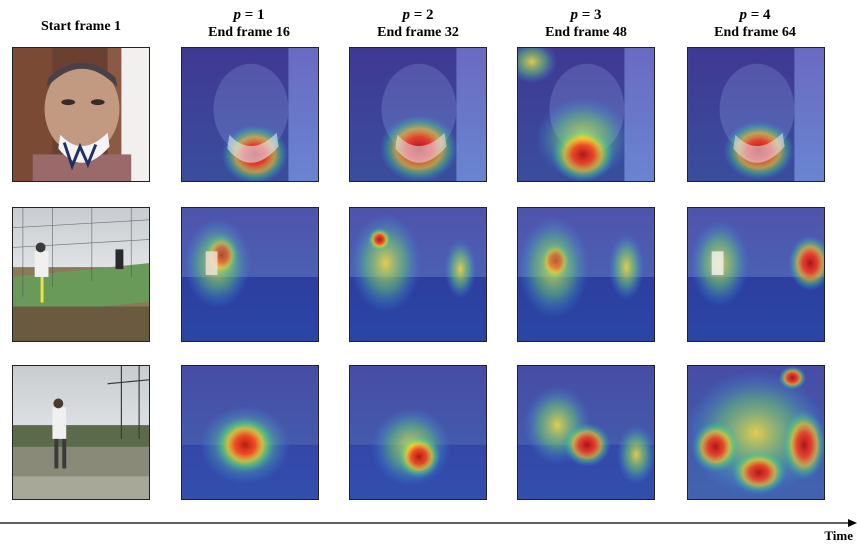 This screenshot has width=857, height=544. I want to click on row3-heatmap-p2, so click(418, 432).